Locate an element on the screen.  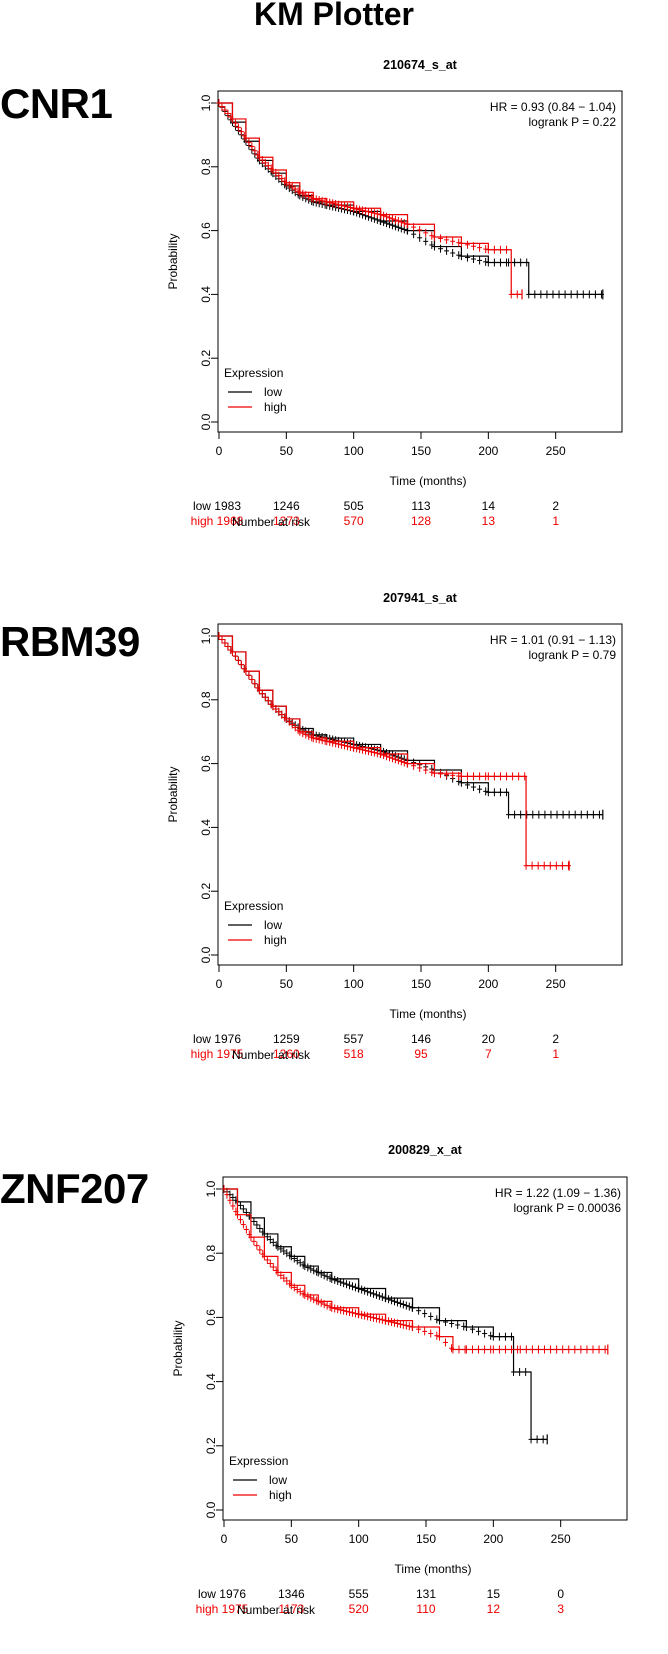
hr-text: HR = 1.01 (0.91 − 1.13) is located at coordinates (553, 640).